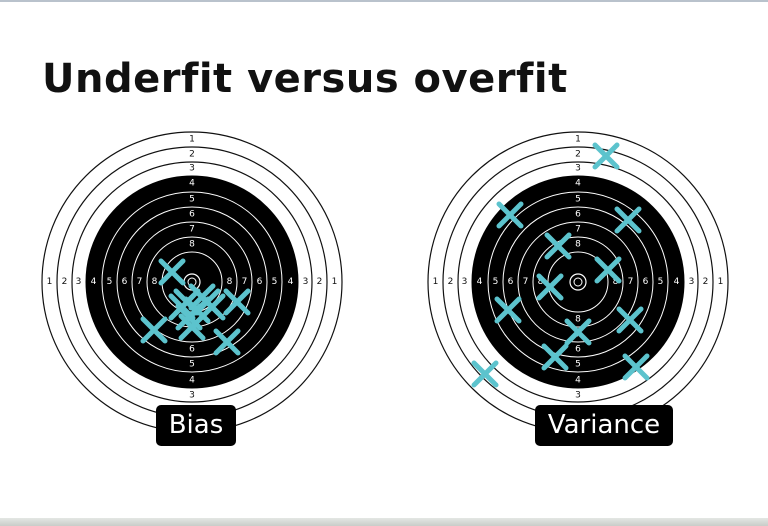 Image resolution: width=768 pixels, height=526 pixels. I want to click on bias-label: Bias, so click(196, 425).